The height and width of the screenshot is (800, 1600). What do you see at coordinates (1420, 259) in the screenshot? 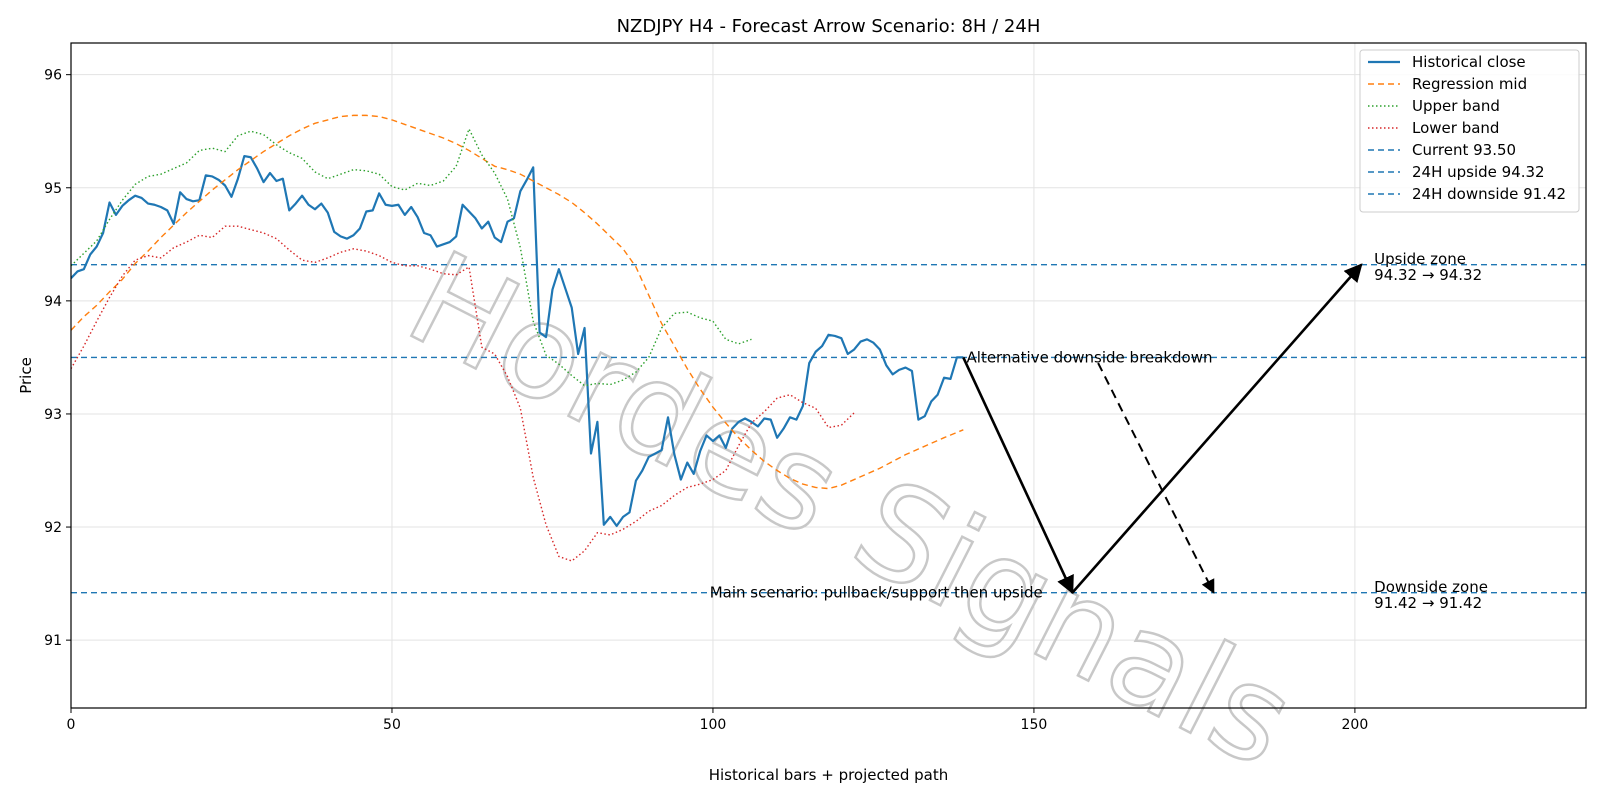
I see `annotation-text: Upside zone` at bounding box center [1420, 259].